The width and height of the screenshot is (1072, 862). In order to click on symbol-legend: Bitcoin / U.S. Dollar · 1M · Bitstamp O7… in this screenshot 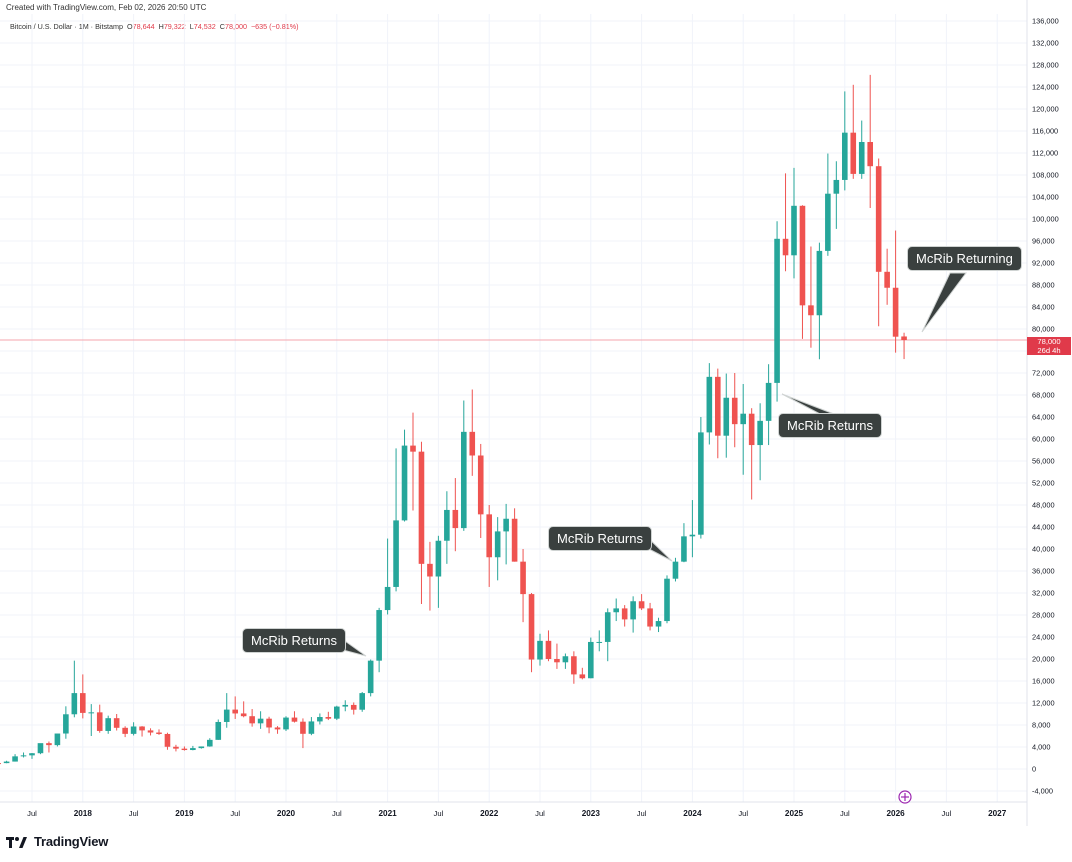, I will do `click(154, 26)`.